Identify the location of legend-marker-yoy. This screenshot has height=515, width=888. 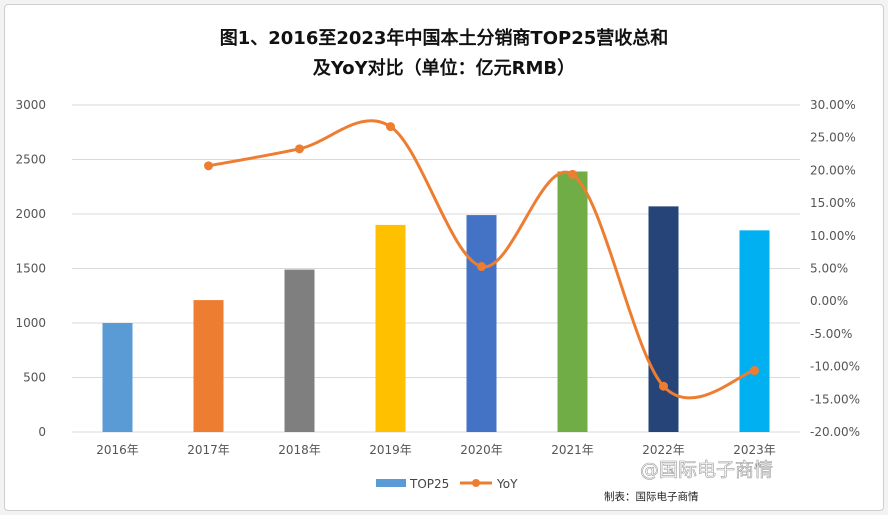
(476, 483).